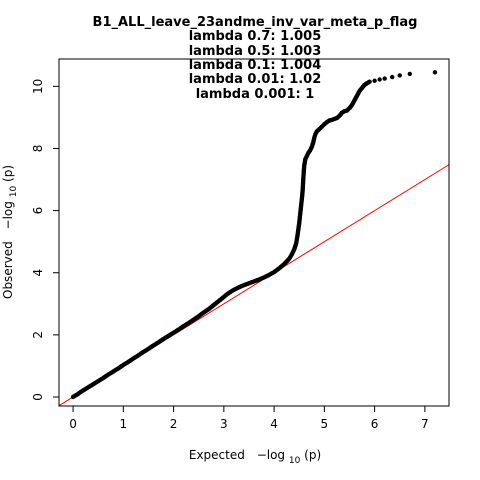  What do you see at coordinates (255, 22) in the screenshot?
I see `chart-title: B1_ALL_leave_23andme_inv_var_meta_p_flag` at bounding box center [255, 22].